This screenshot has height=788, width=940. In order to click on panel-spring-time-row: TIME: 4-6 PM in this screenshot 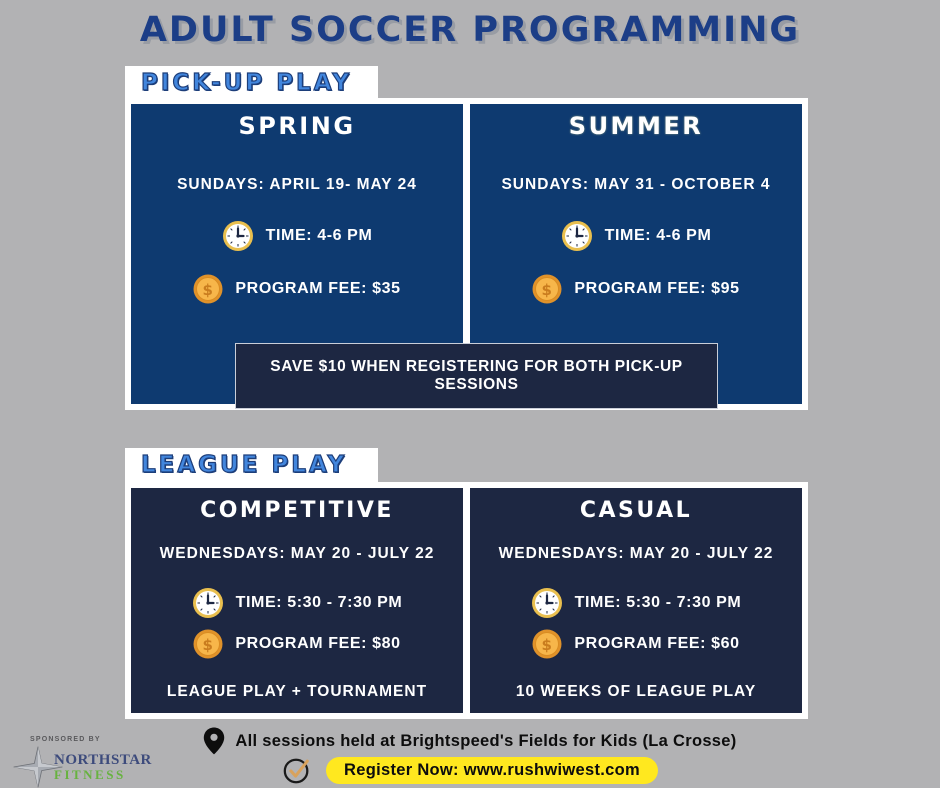, I will do `click(297, 236)`.